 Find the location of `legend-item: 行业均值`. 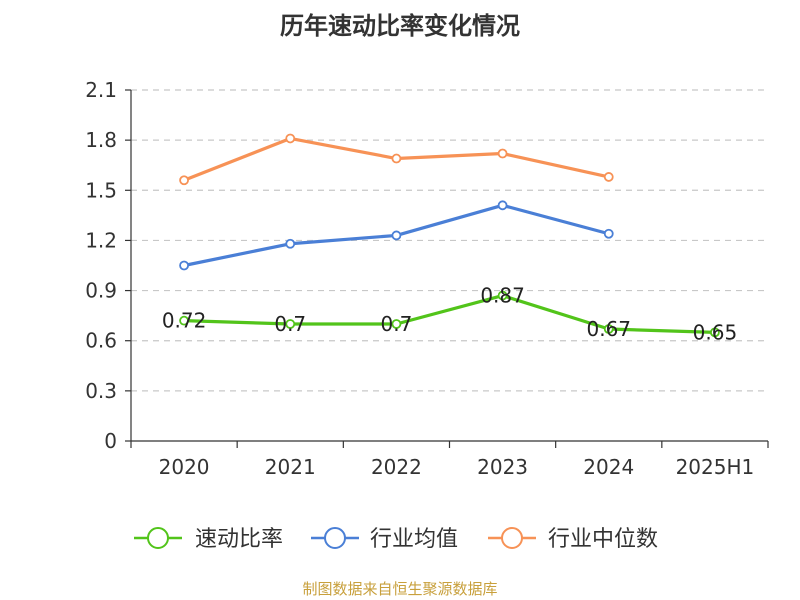

legend-item: 行业均值 is located at coordinates (384, 539).